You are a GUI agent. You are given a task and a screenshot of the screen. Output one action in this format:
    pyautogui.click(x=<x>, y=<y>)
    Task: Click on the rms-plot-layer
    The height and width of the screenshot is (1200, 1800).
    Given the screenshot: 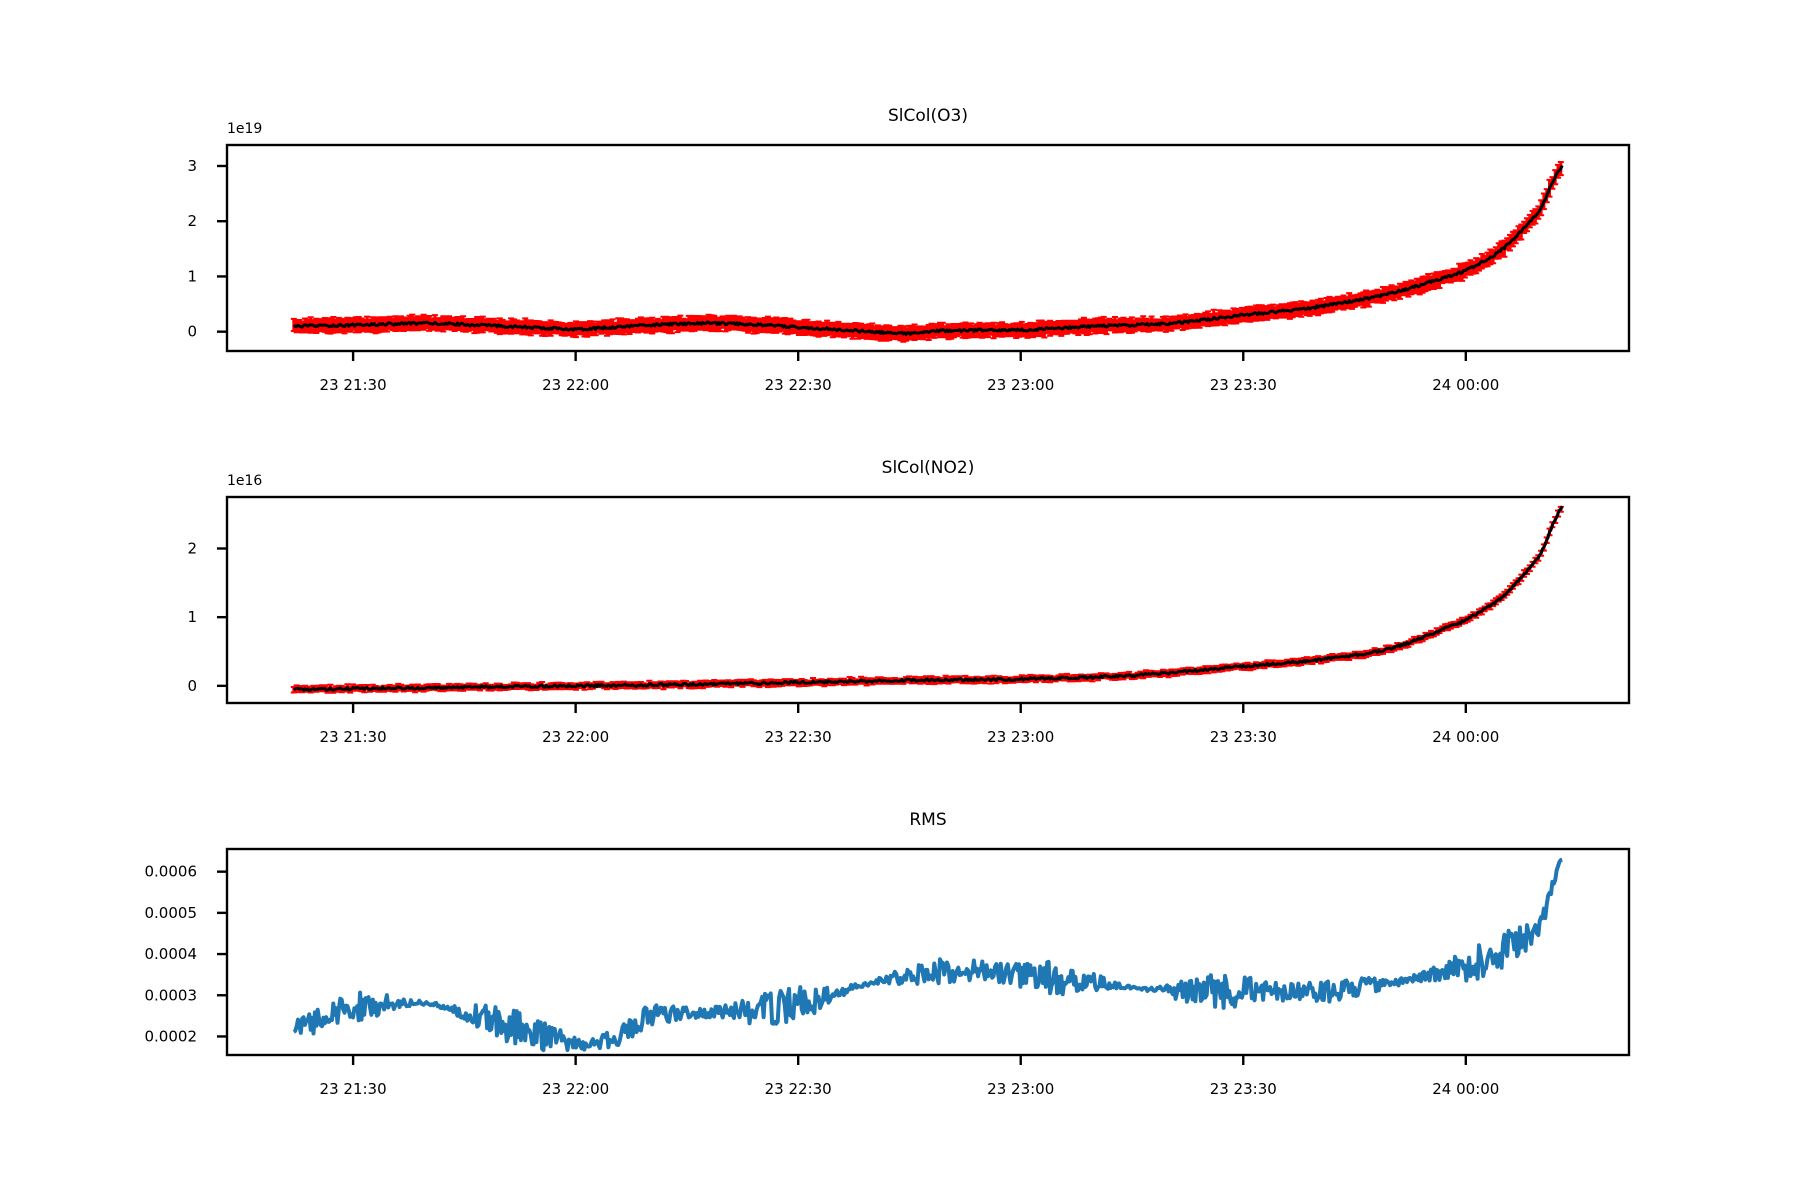 What is the action you would take?
    pyautogui.click(x=927, y=955)
    